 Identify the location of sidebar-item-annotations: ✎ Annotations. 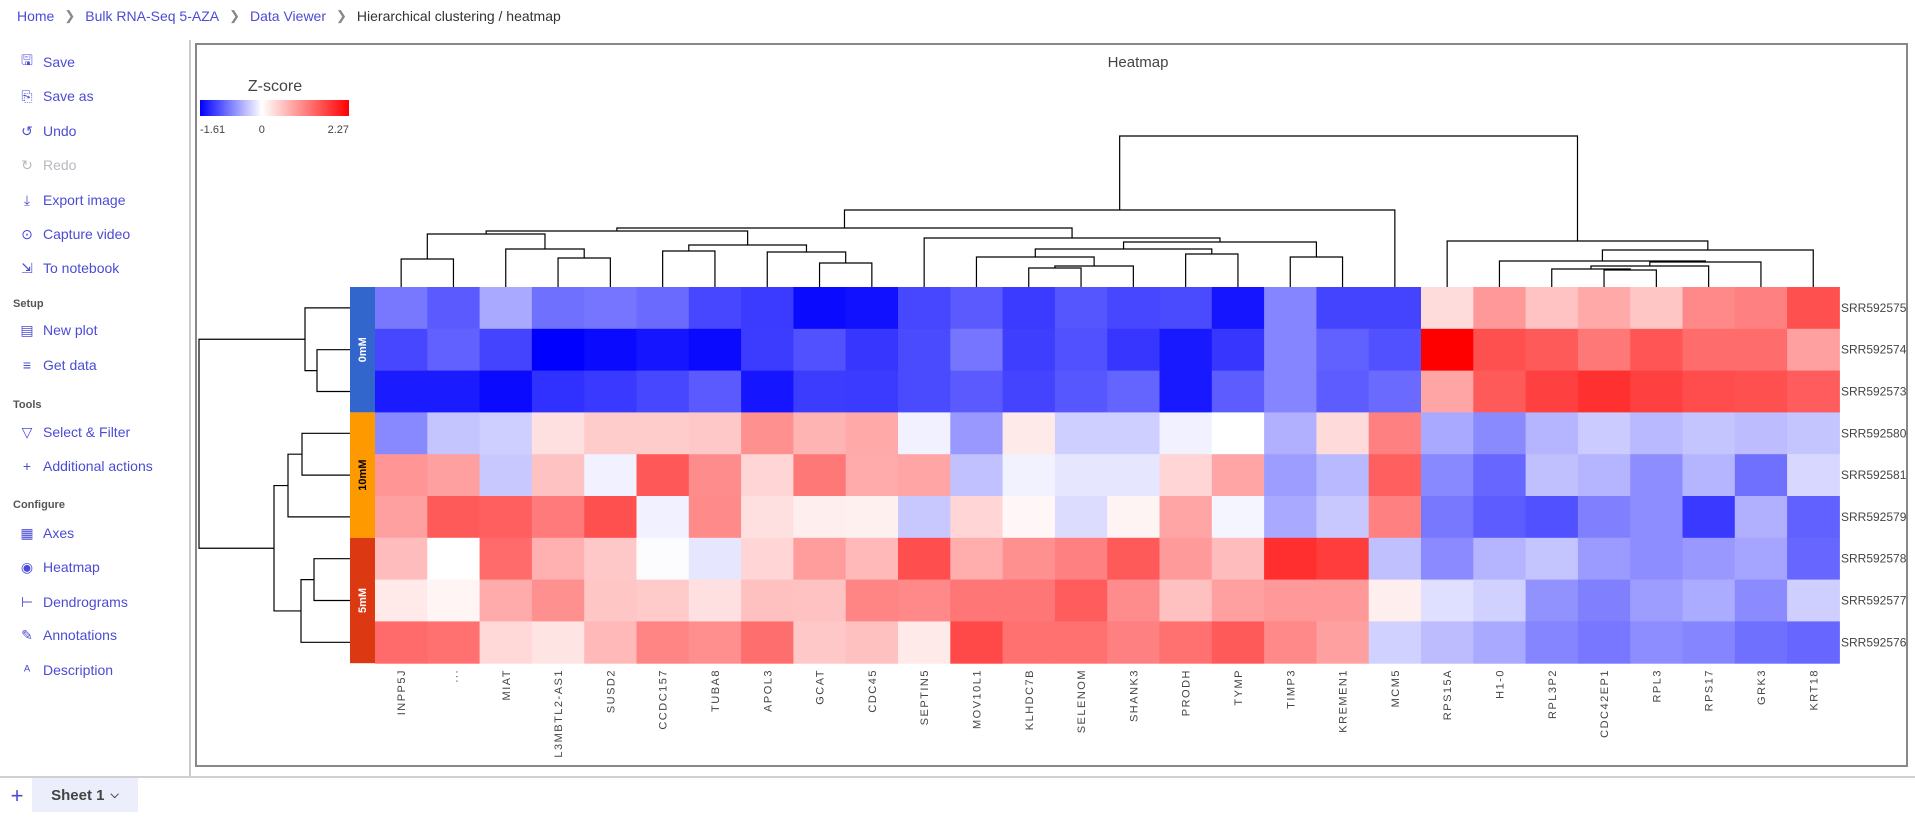
(68, 635).